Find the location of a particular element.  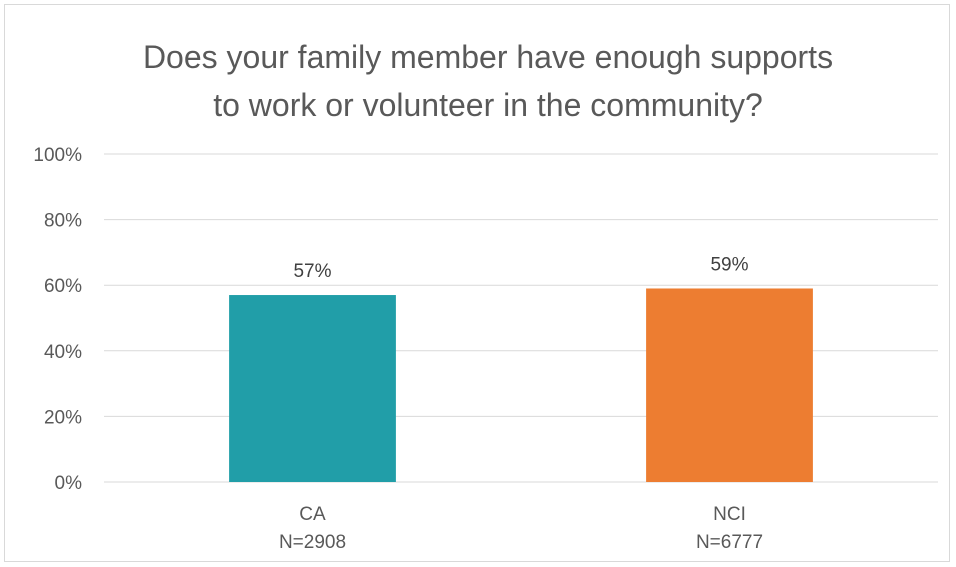

category-label: NCI is located at coordinates (729, 514).